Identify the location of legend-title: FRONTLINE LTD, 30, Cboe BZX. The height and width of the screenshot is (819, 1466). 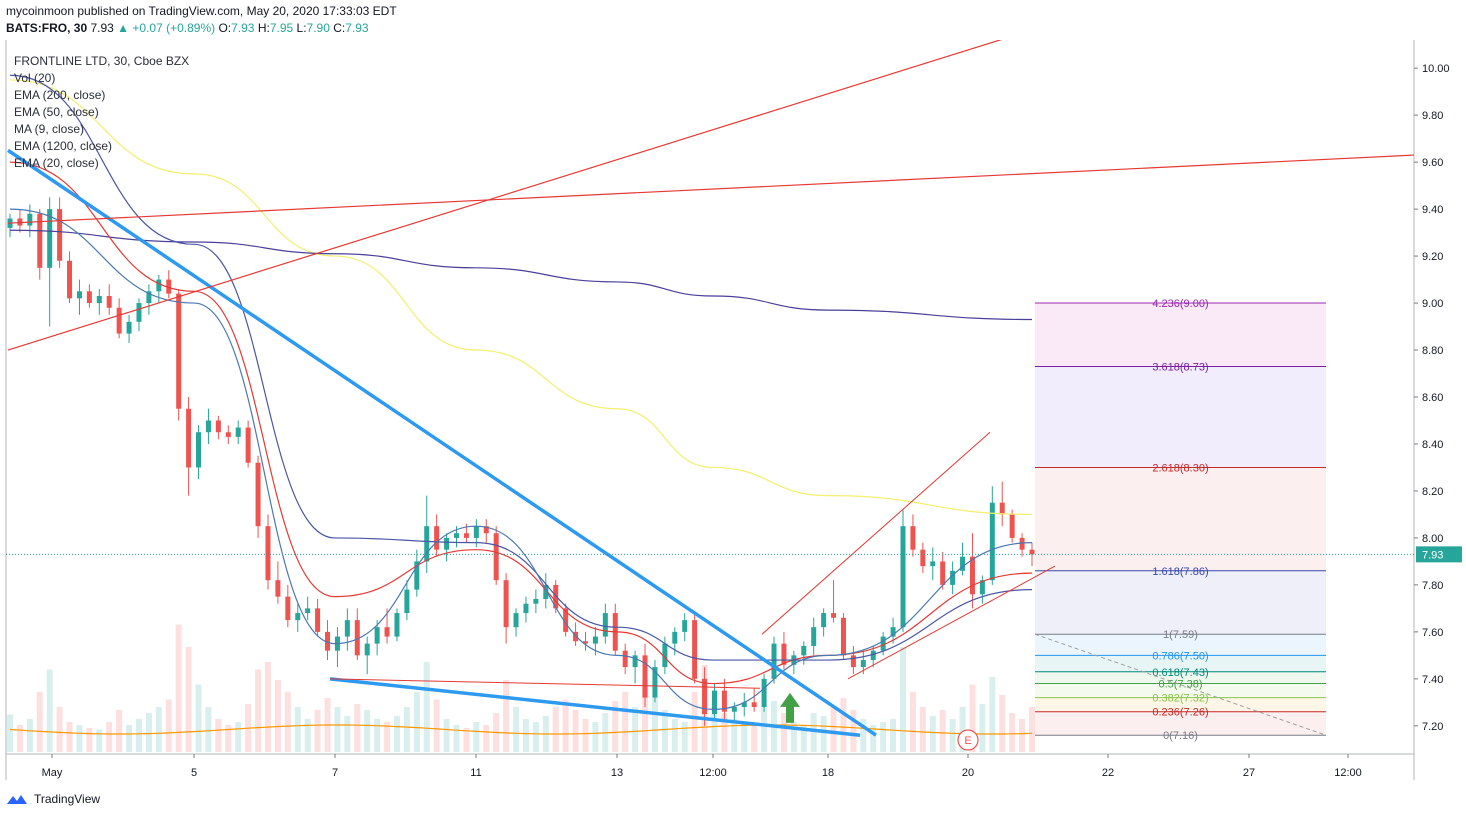
(102, 61).